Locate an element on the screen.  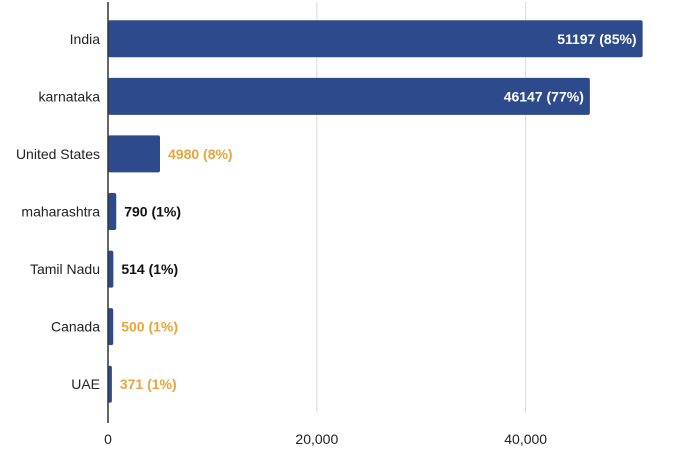
category-label-1: karnataka is located at coordinates (70, 96).